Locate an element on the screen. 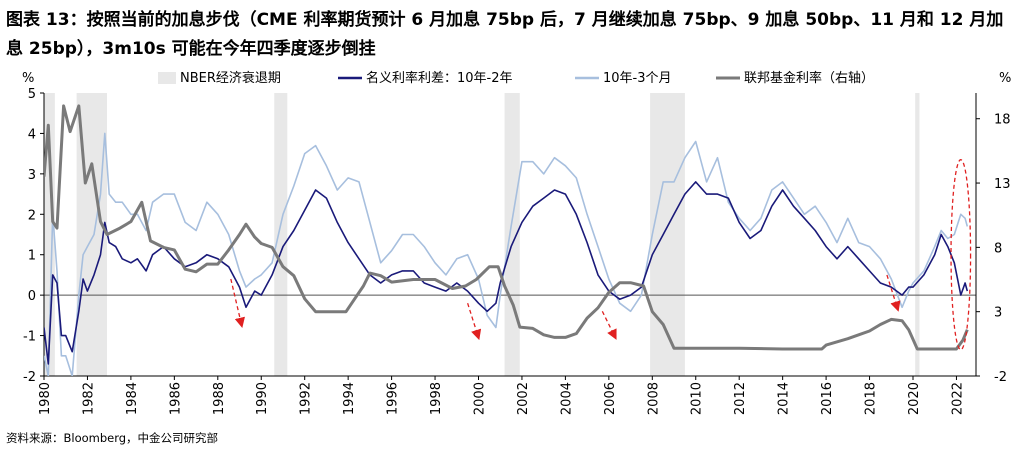  right-tick-label-2: 8 is located at coordinates (998, 248).